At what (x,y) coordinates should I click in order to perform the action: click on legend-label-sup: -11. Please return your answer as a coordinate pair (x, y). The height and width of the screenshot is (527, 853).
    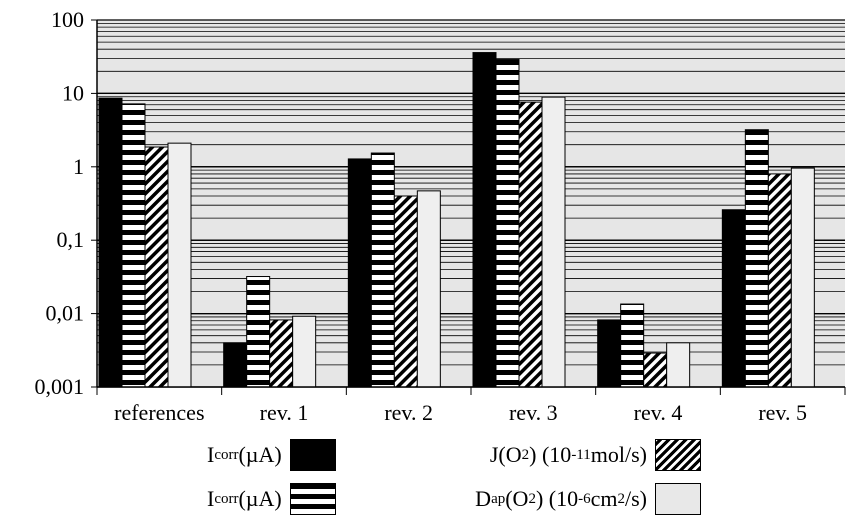
    Looking at the image, I should click on (581, 454).